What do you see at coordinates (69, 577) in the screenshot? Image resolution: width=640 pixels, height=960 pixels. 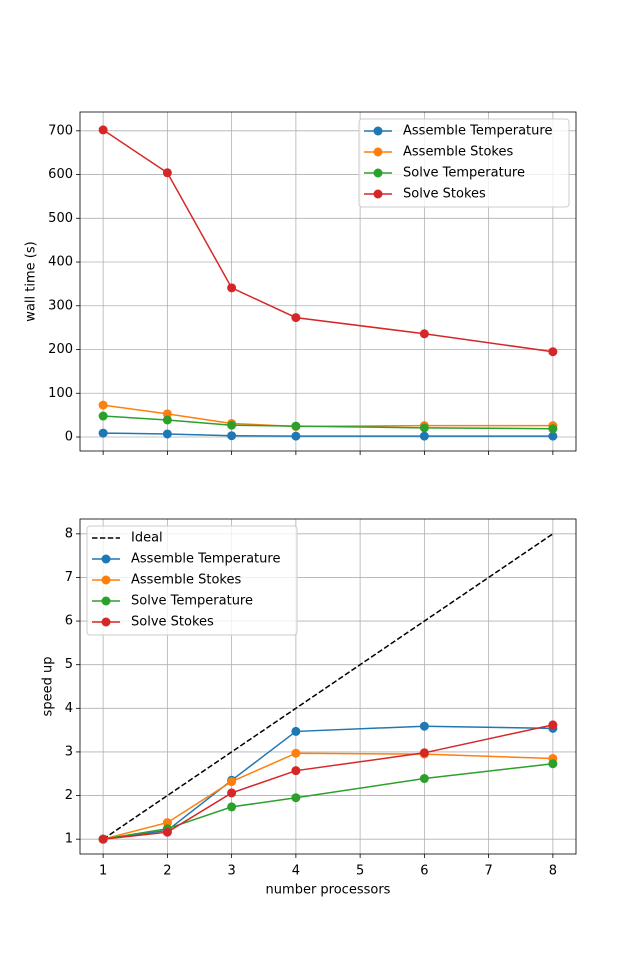 I see `y-tick-label: 7` at bounding box center [69, 577].